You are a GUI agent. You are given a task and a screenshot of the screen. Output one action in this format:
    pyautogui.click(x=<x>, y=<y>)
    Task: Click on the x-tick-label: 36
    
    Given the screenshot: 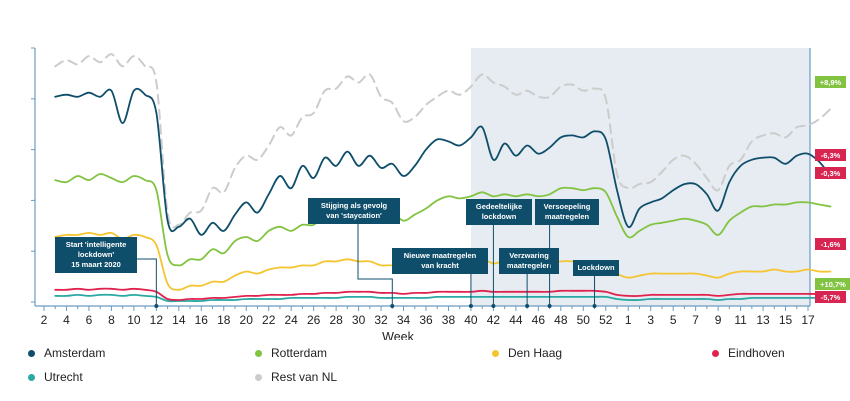 What is the action you would take?
    pyautogui.click(x=426, y=320)
    